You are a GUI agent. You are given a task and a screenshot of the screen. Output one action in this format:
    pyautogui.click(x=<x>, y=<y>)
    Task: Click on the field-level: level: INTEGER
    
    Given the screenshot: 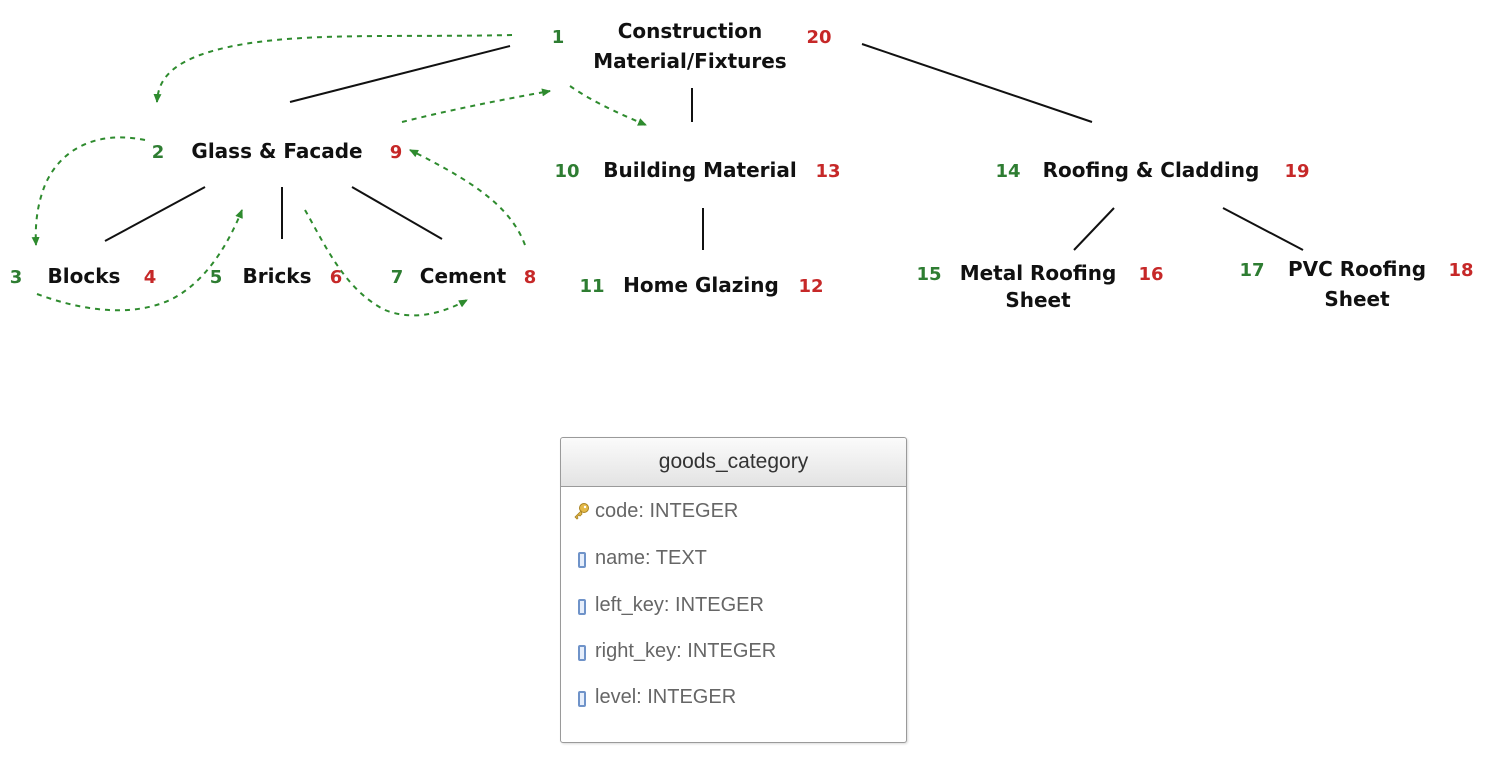 What is the action you would take?
    pyautogui.click(x=654, y=697)
    